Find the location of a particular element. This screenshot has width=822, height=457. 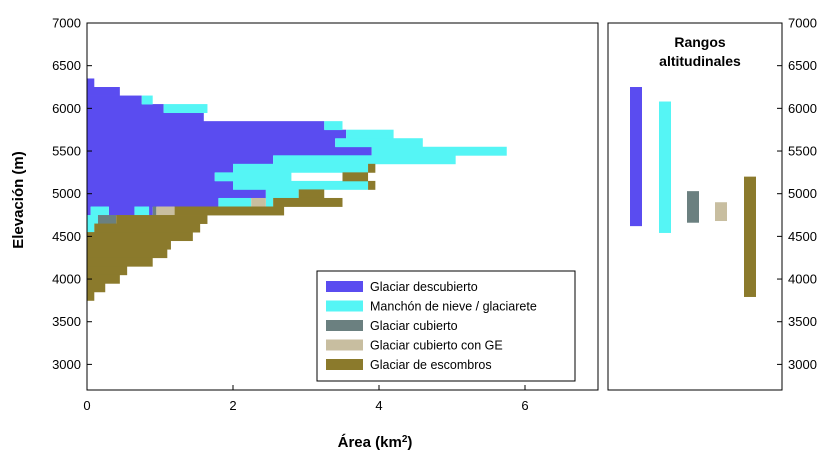

range-bars is located at coordinates (693, 192).